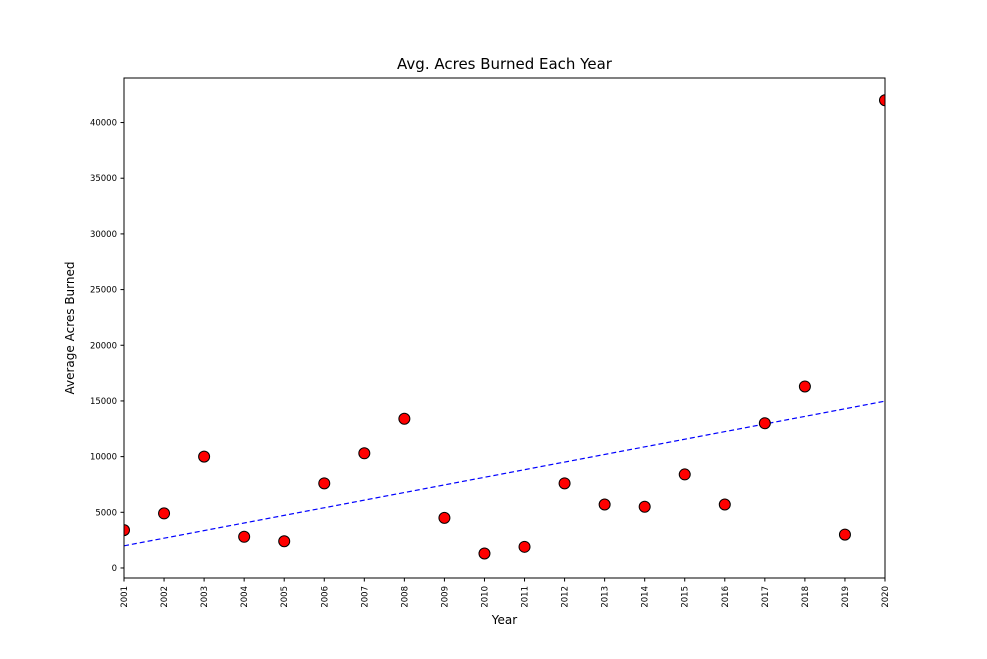  Describe the element at coordinates (566, 597) in the screenshot. I see `x-tick-label: 2012` at that location.